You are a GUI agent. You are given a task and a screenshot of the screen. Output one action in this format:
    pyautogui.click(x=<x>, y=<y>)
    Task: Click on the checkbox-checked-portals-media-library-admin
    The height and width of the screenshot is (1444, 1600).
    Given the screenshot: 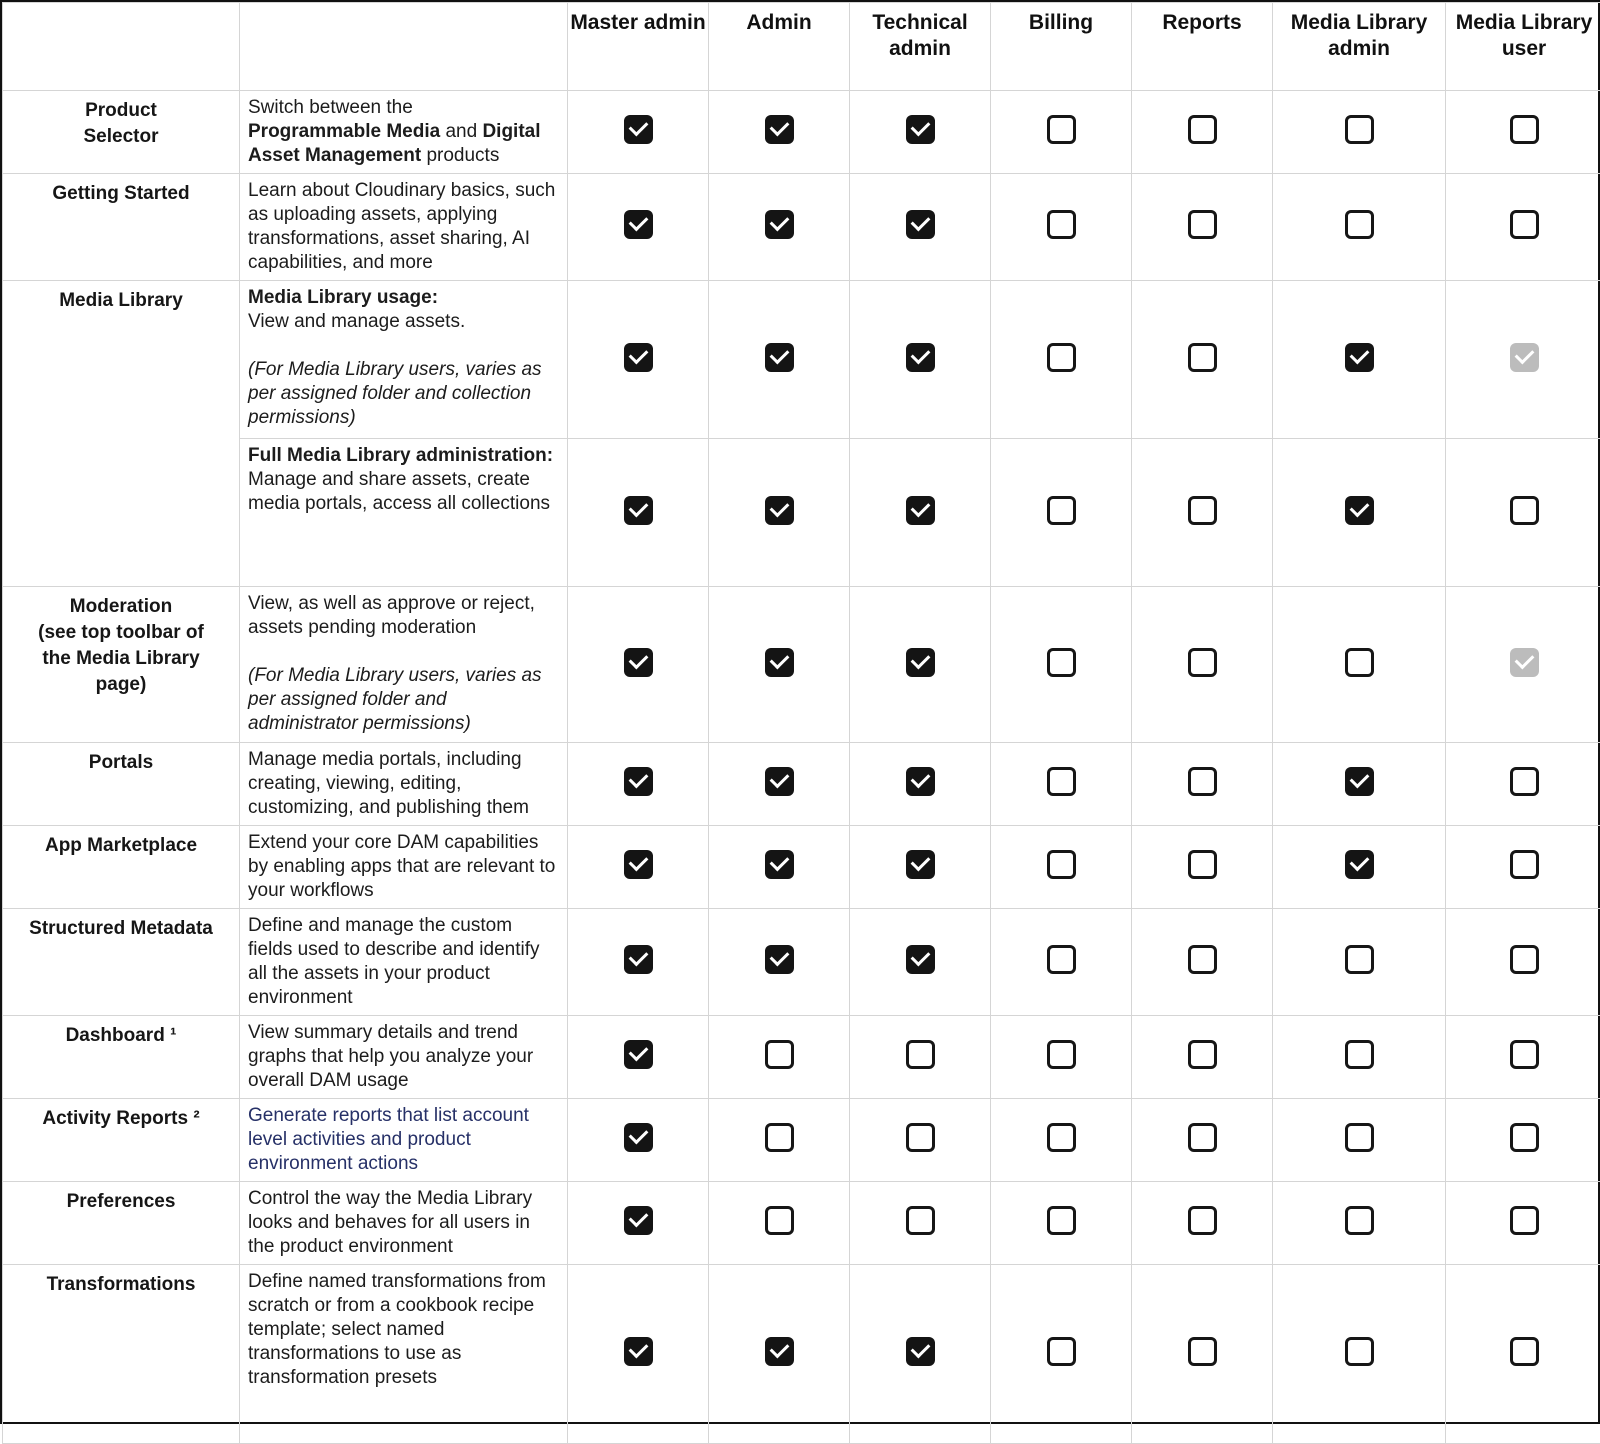 What is the action you would take?
    pyautogui.click(x=1359, y=781)
    